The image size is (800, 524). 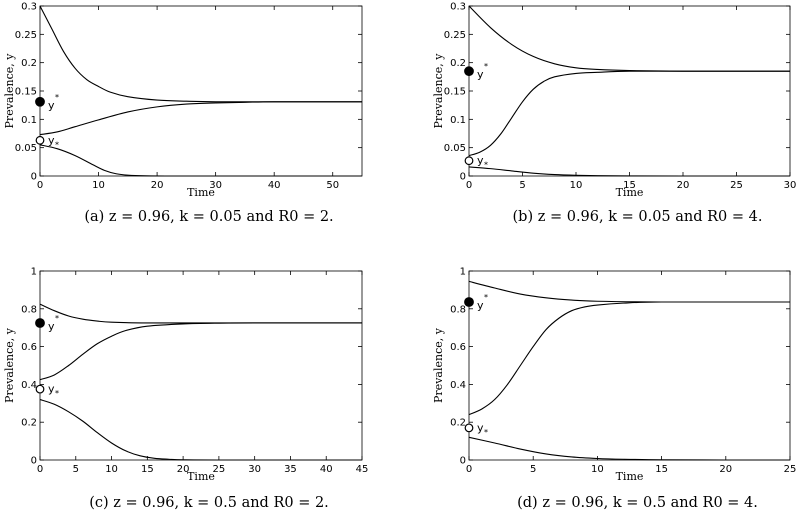 I want to click on y-tick-label: 0.6, so click(x=29, y=347).